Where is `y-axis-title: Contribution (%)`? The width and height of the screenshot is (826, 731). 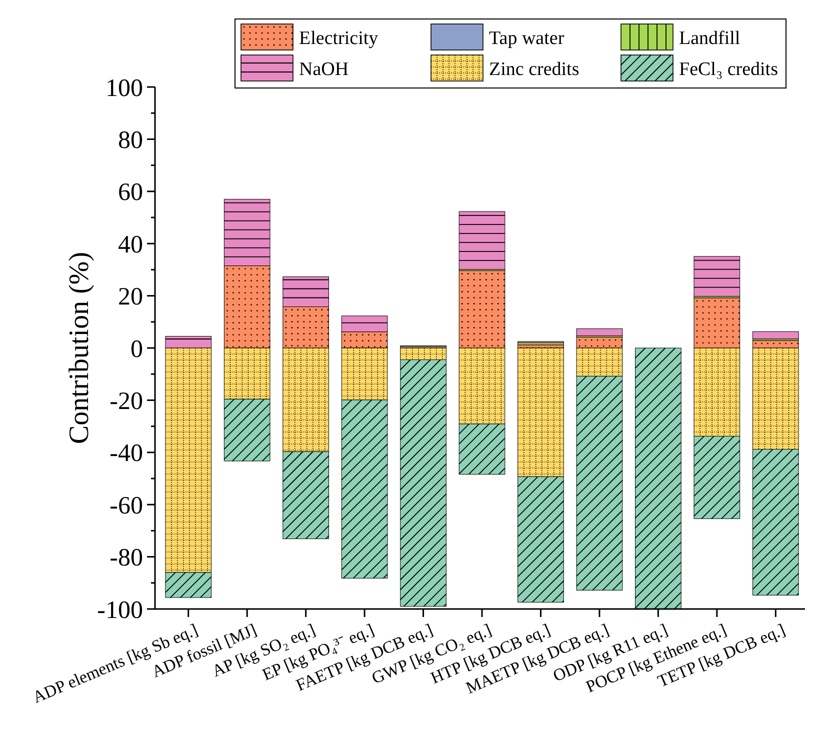 y-axis-title: Contribution (%) is located at coordinates (79, 348).